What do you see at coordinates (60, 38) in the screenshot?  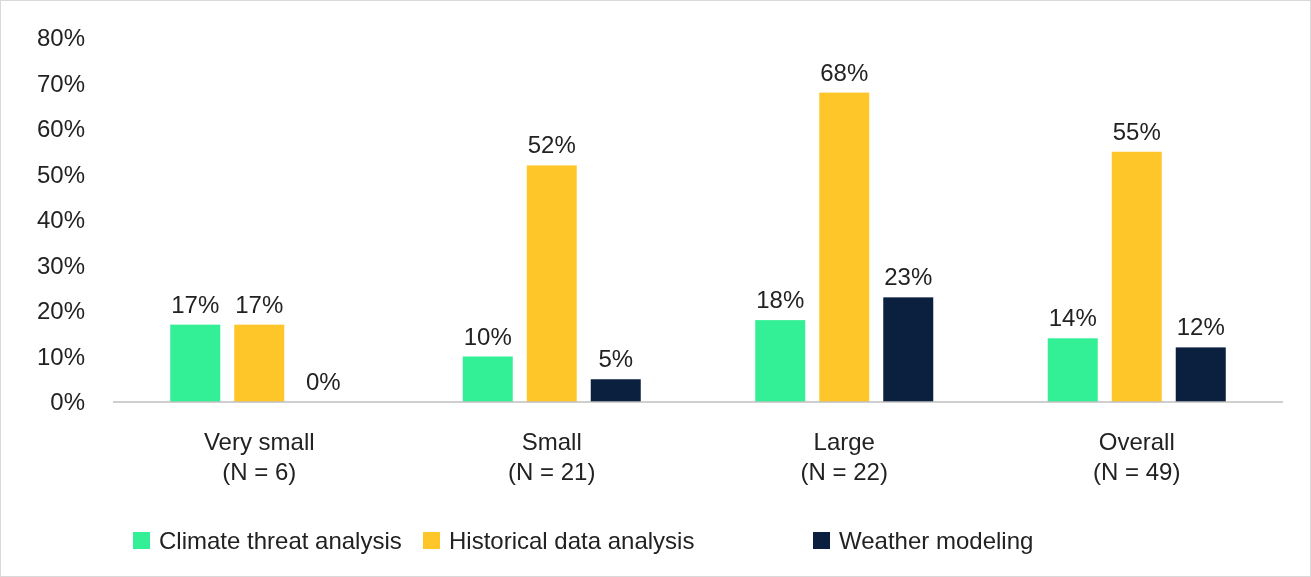 I see `y-tick-label: 80%` at bounding box center [60, 38].